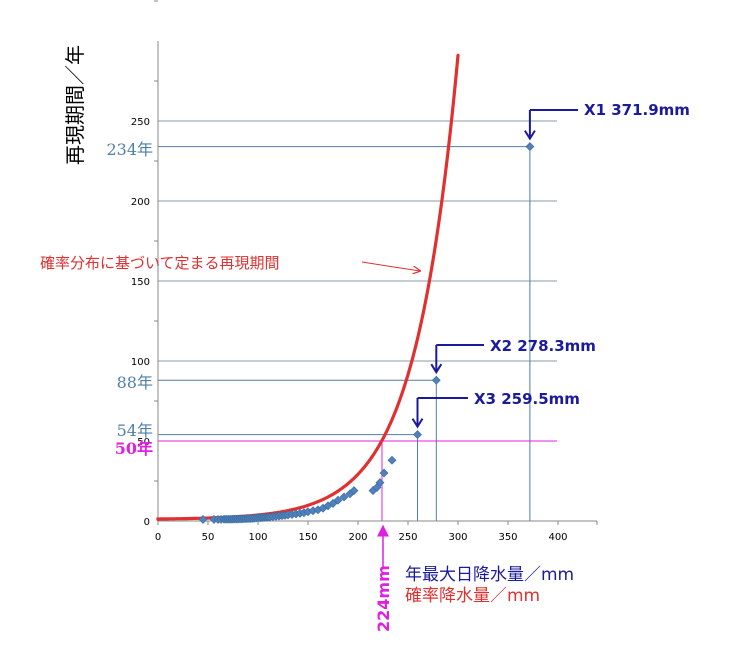 The height and width of the screenshot is (666, 740). I want to click on callout-x1-leader-head, so click(530, 135).